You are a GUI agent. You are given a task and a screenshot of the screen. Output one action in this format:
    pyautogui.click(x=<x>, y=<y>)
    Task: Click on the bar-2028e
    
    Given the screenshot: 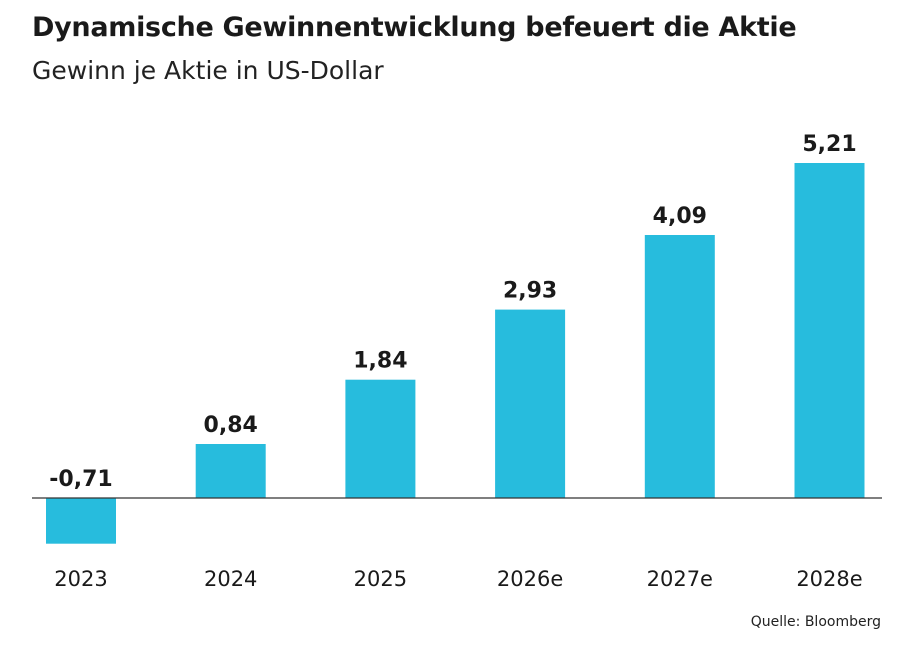 What is the action you would take?
    pyautogui.click(x=829, y=330)
    